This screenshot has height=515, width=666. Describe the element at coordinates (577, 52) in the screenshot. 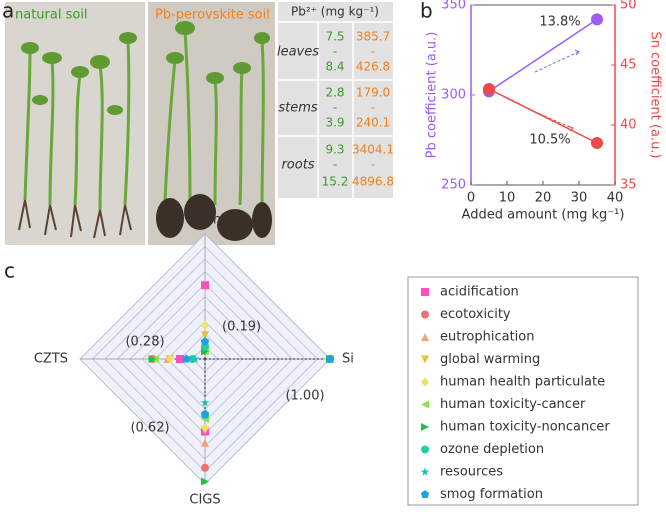

I see `arrow-head` at that location.